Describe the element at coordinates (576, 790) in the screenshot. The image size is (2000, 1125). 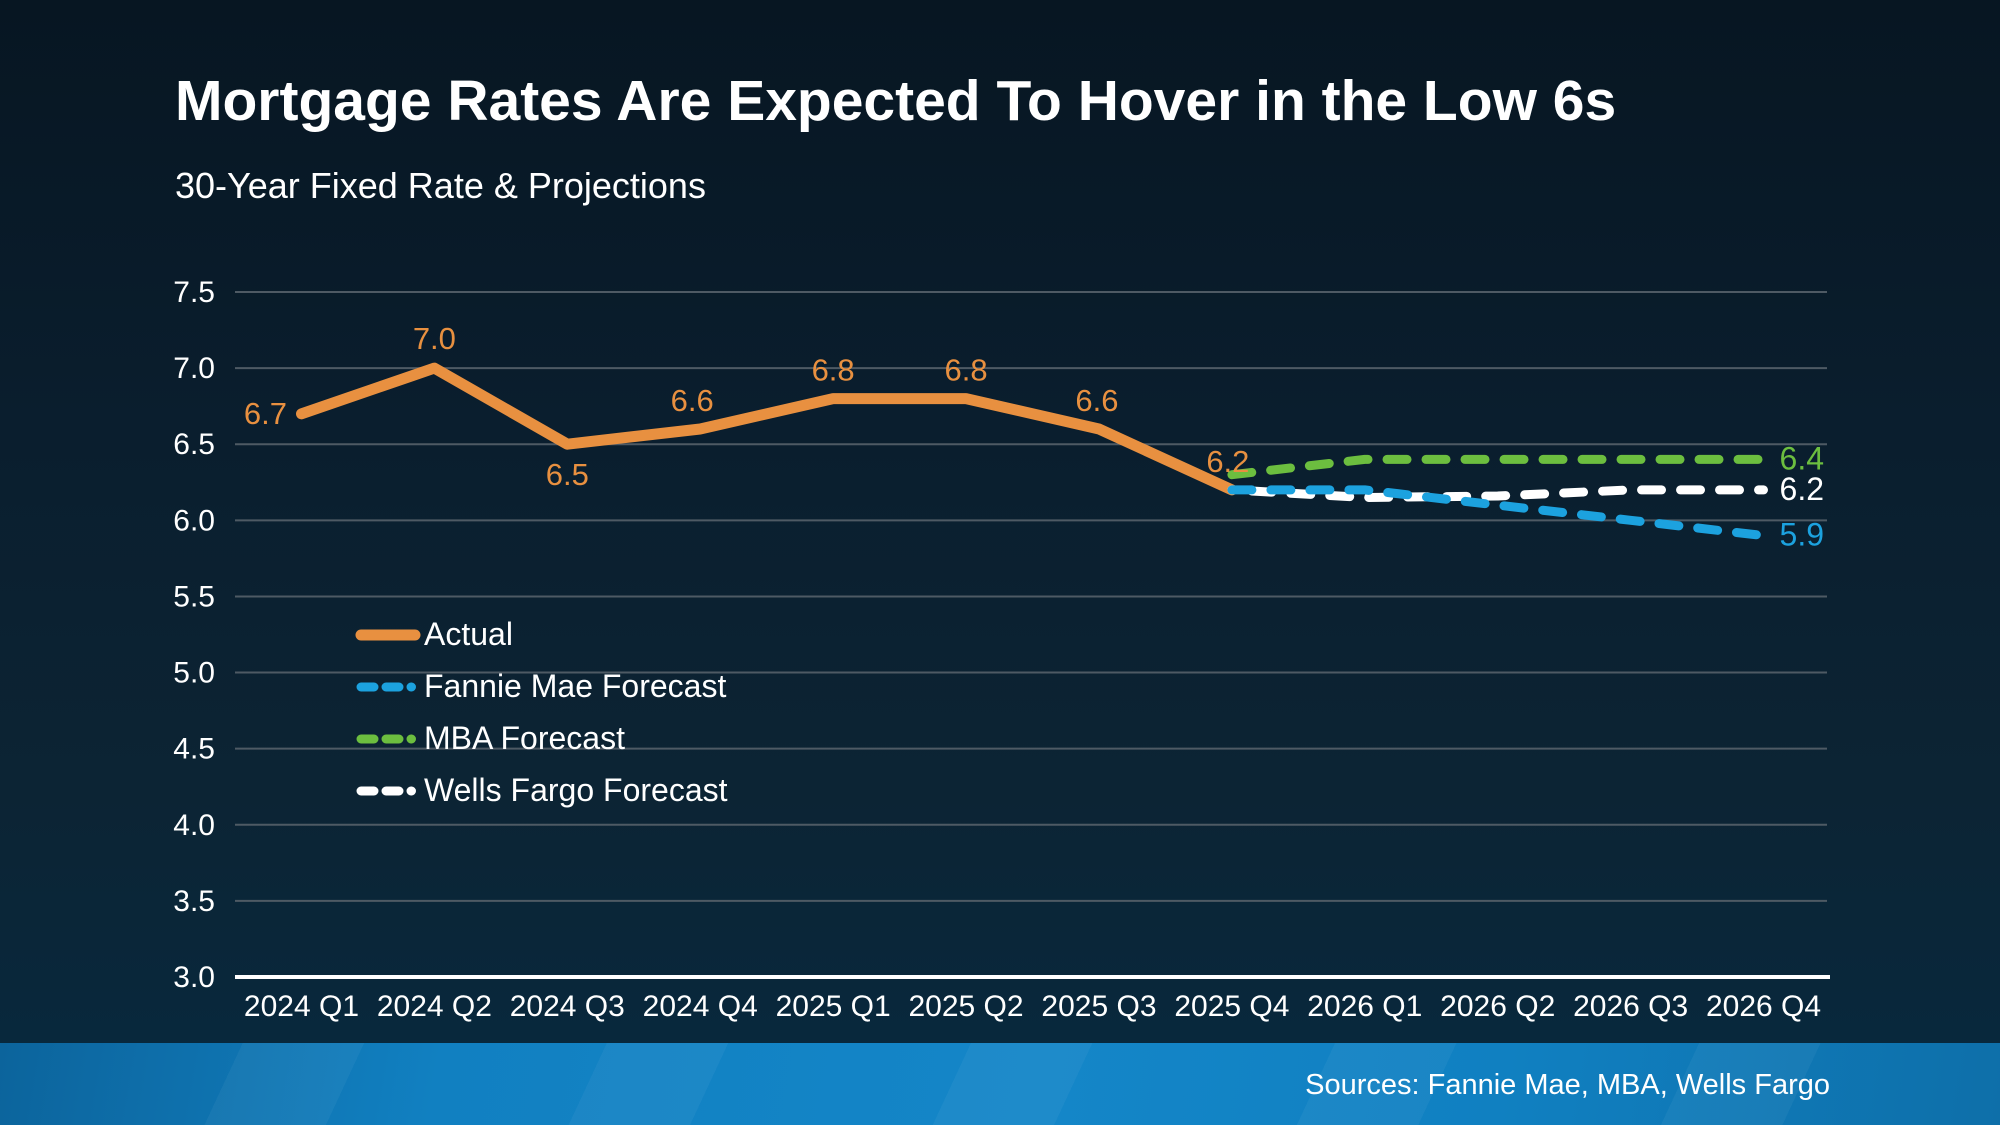
I see `legend-label-wells-fargo: Wells Fargo Forecast` at that location.